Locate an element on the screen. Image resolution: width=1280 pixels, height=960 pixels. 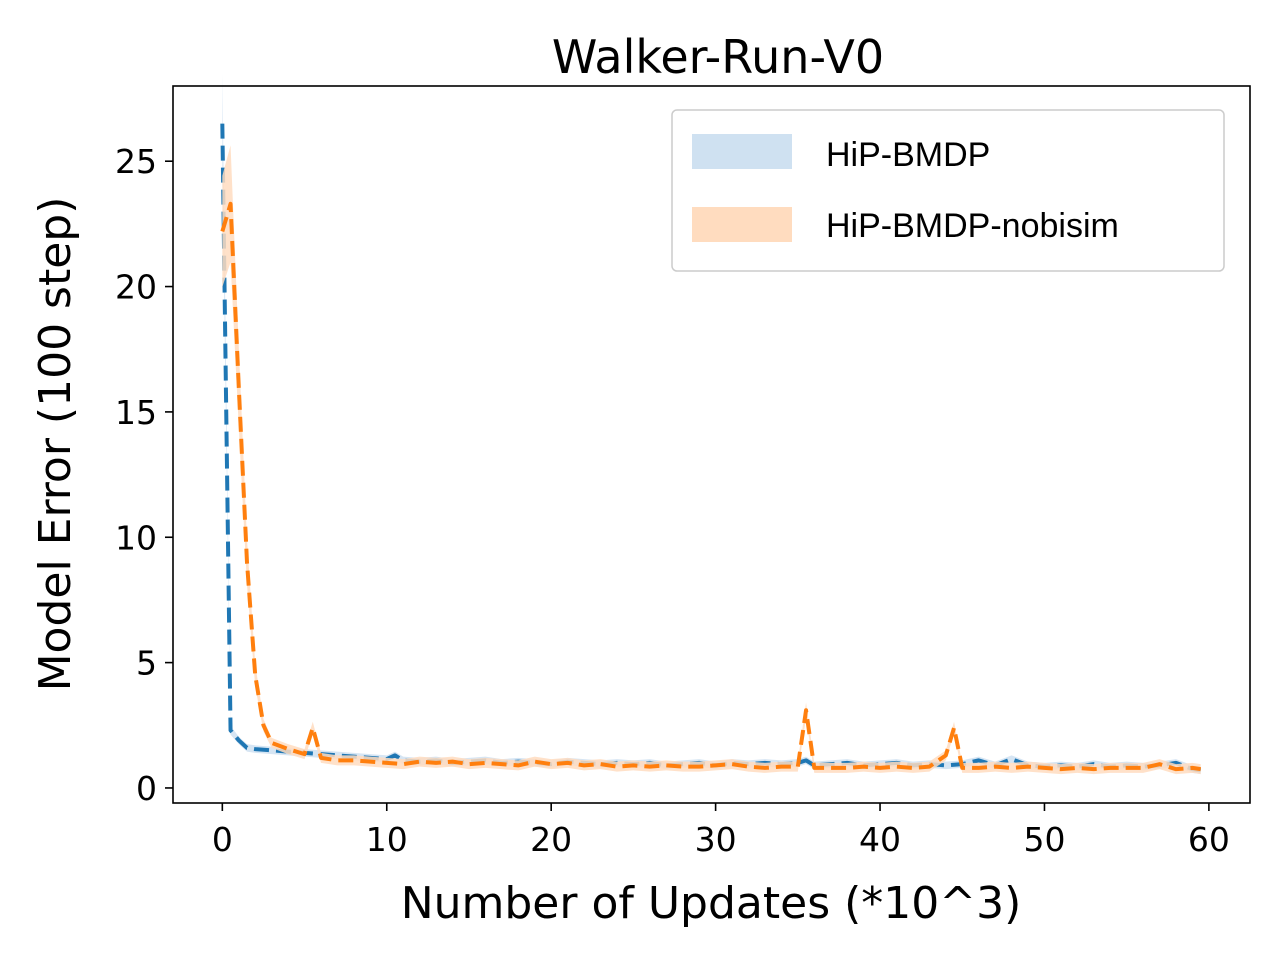
y-tick-label: 0 is located at coordinates (146, 788).